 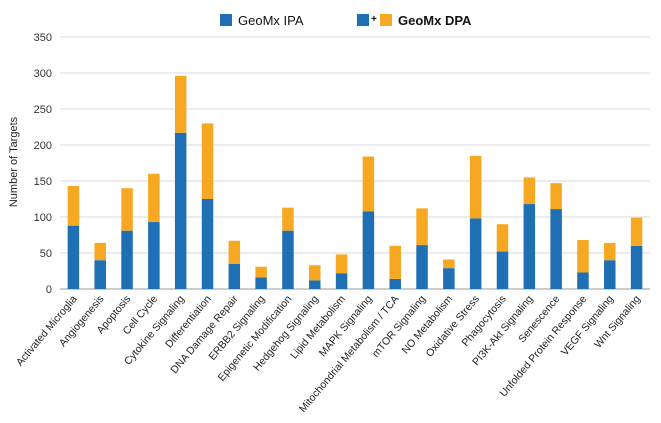 I want to click on legend-swatch-ipa-combined, so click(x=363, y=20).